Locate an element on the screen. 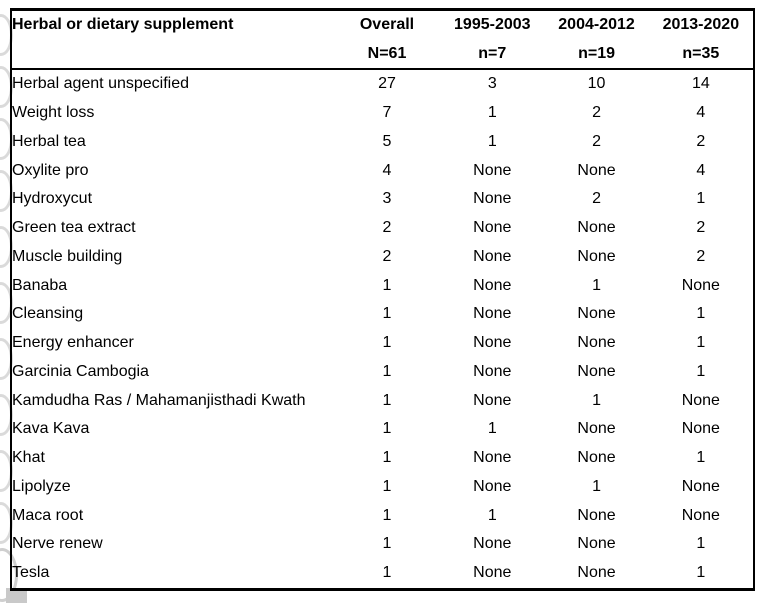  table-row: Nerve renew 1 None None 1 is located at coordinates (382, 544).